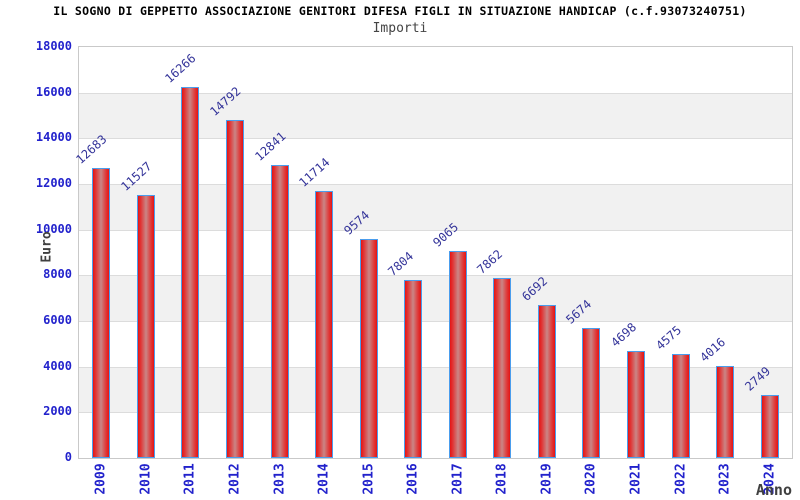 The width and height of the screenshot is (800, 500). Describe the element at coordinates (458, 479) in the screenshot. I see `x-tick-label: 2017` at that location.